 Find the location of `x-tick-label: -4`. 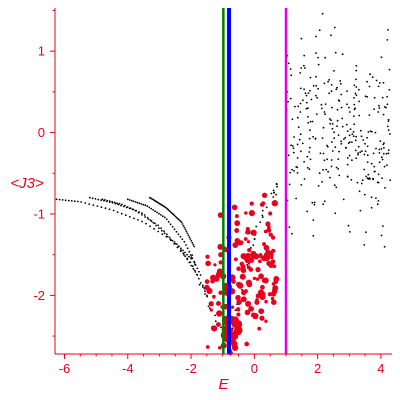

x-tick-label: -4 is located at coordinates (128, 368).